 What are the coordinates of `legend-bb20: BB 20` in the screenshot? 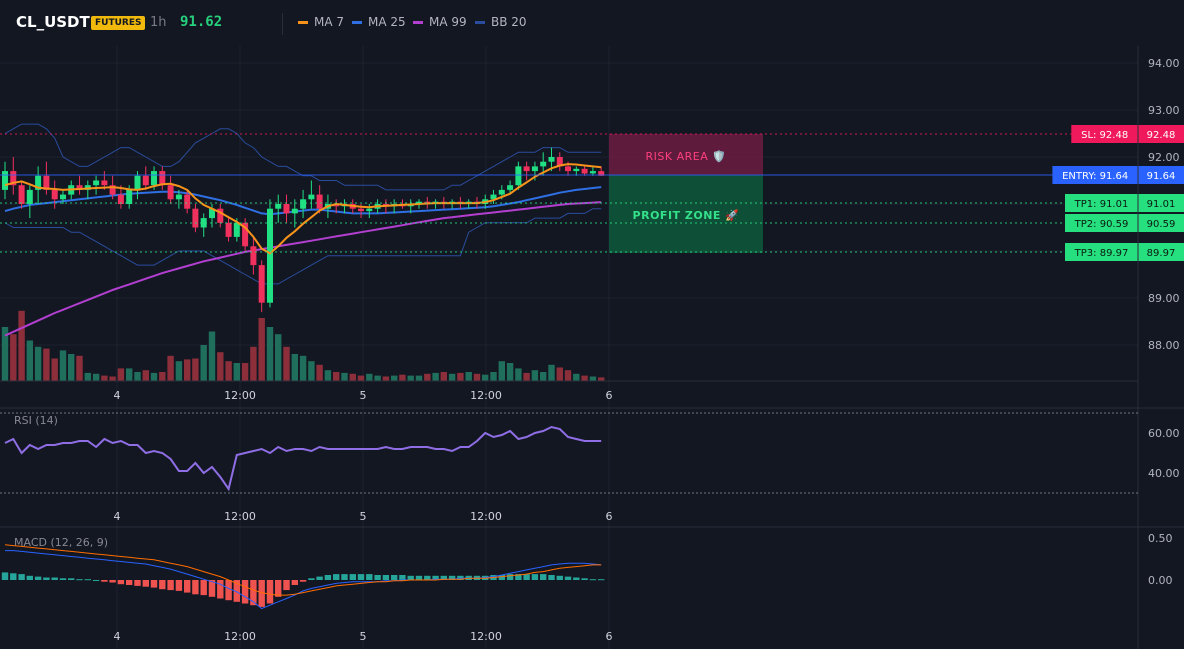 It's located at (501, 22).